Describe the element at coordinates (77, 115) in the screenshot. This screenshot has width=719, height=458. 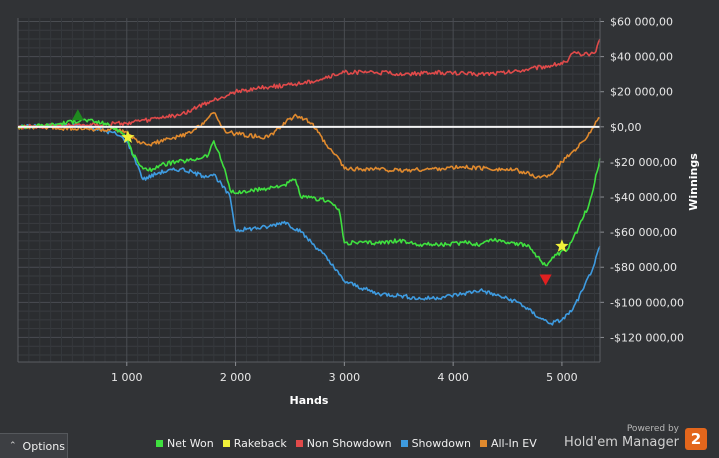
I see `marker-triangle-up-icon` at that location.